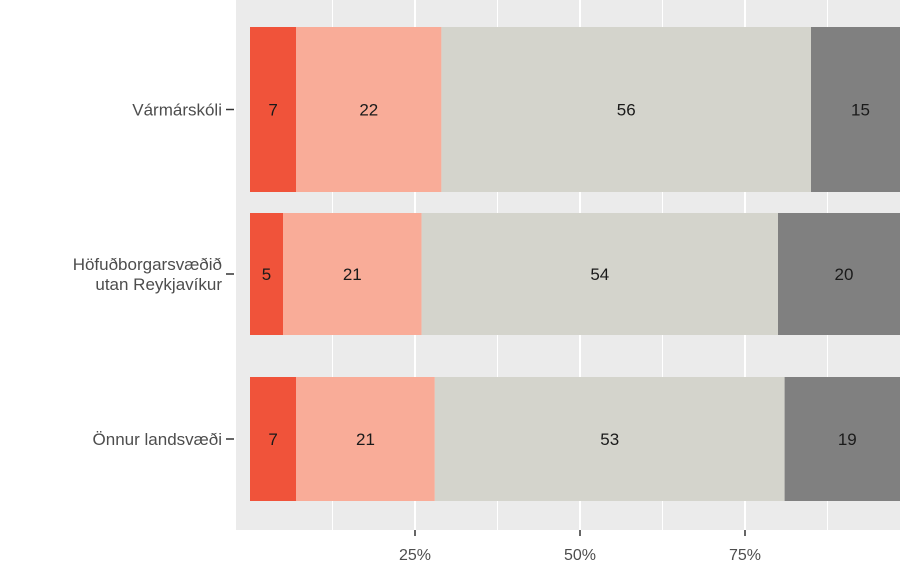 The image size is (900, 565). What do you see at coordinates (745, 555) in the screenshot?
I see `x-tick-label: 75%` at bounding box center [745, 555].